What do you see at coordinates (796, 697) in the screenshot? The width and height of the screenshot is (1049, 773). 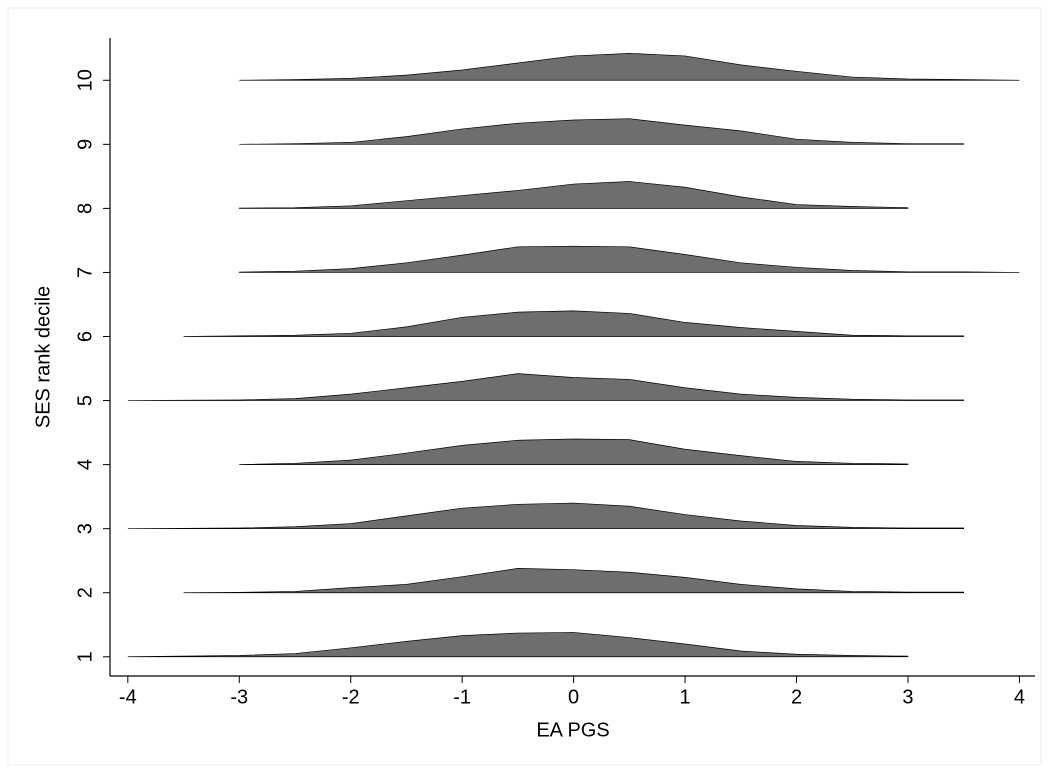 I see `x-tick-label: 2` at bounding box center [796, 697].